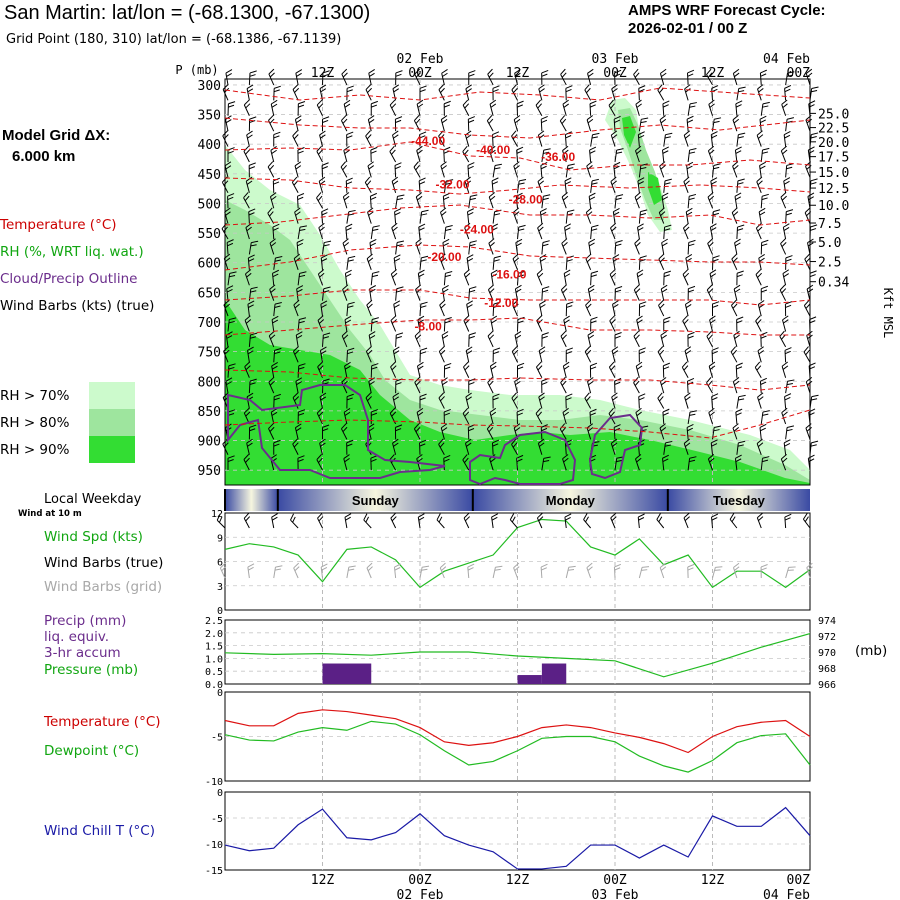 This screenshot has width=900, height=900. Describe the element at coordinates (323, 880) in the screenshot. I see `bottom-time-tick-label: 12Z` at that location.